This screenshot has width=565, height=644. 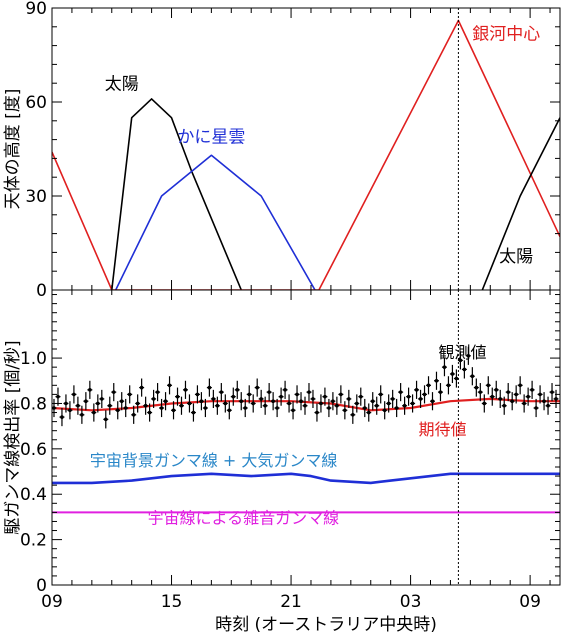 I want to click on y-tick-label: 30, so click(x=36, y=197).